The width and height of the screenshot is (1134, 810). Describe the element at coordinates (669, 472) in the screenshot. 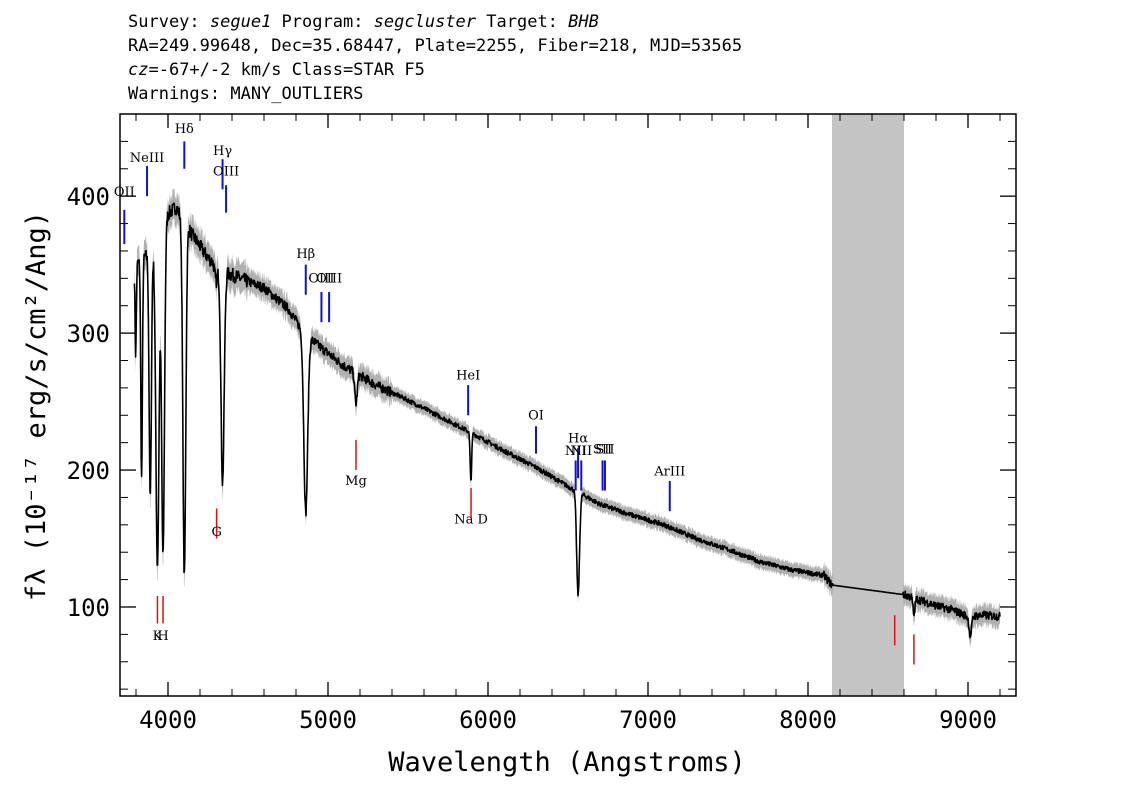

I see `emission-line-label: ArIII` at that location.